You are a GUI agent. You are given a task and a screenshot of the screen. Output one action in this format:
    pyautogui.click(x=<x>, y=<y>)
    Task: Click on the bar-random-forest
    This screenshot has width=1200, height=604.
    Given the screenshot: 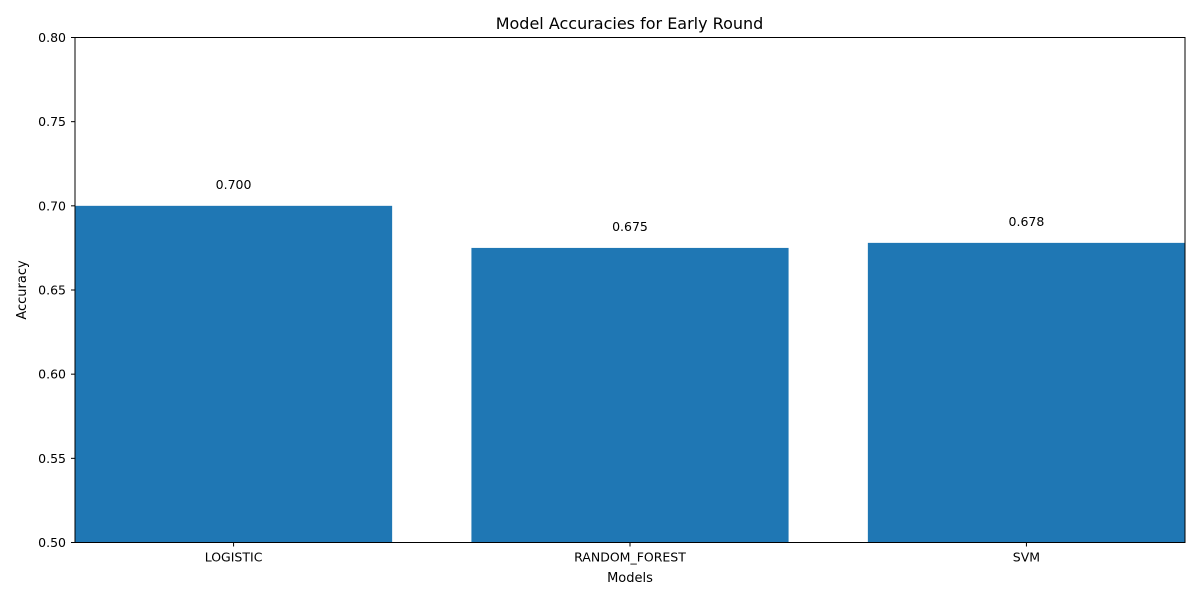 What is the action you would take?
    pyautogui.click(x=630, y=395)
    